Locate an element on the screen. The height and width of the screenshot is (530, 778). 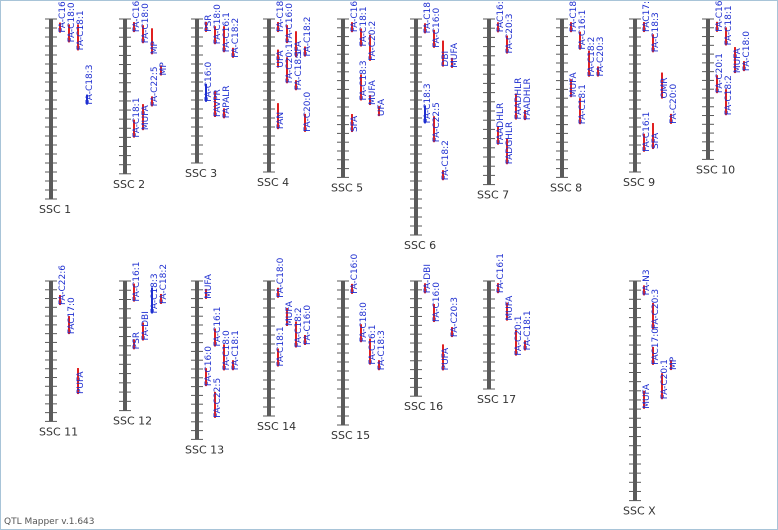
chromosome-label: SSC 10 is located at coordinates (715, 169).